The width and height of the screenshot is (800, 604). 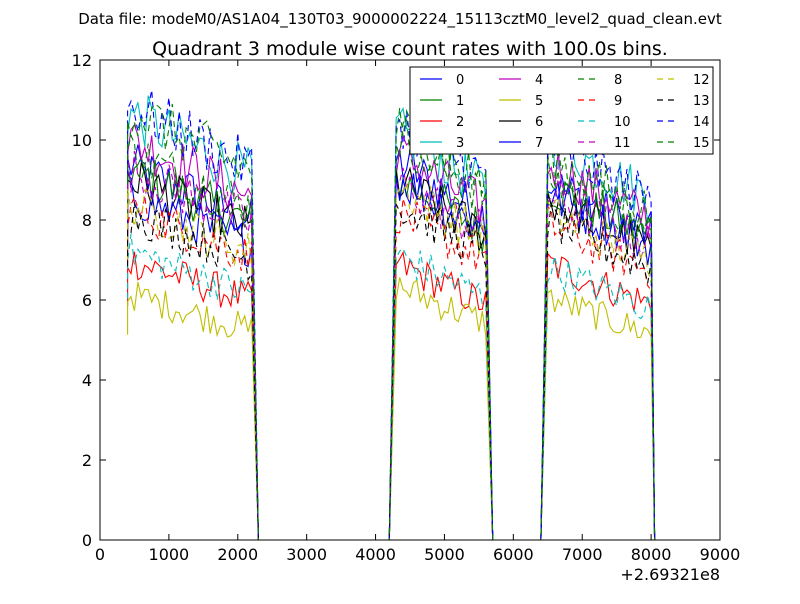 What do you see at coordinates (87, 300) in the screenshot?
I see `y-tick-label: 6` at bounding box center [87, 300].